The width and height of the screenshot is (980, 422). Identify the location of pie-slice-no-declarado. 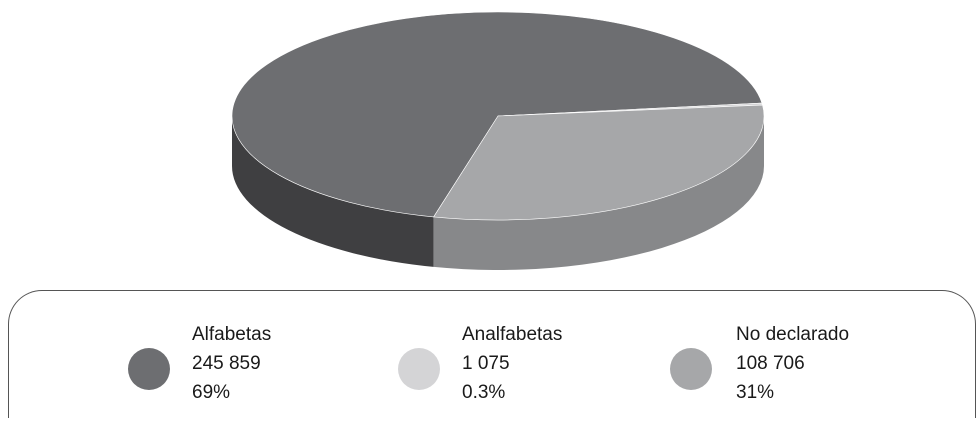
(599, 162).